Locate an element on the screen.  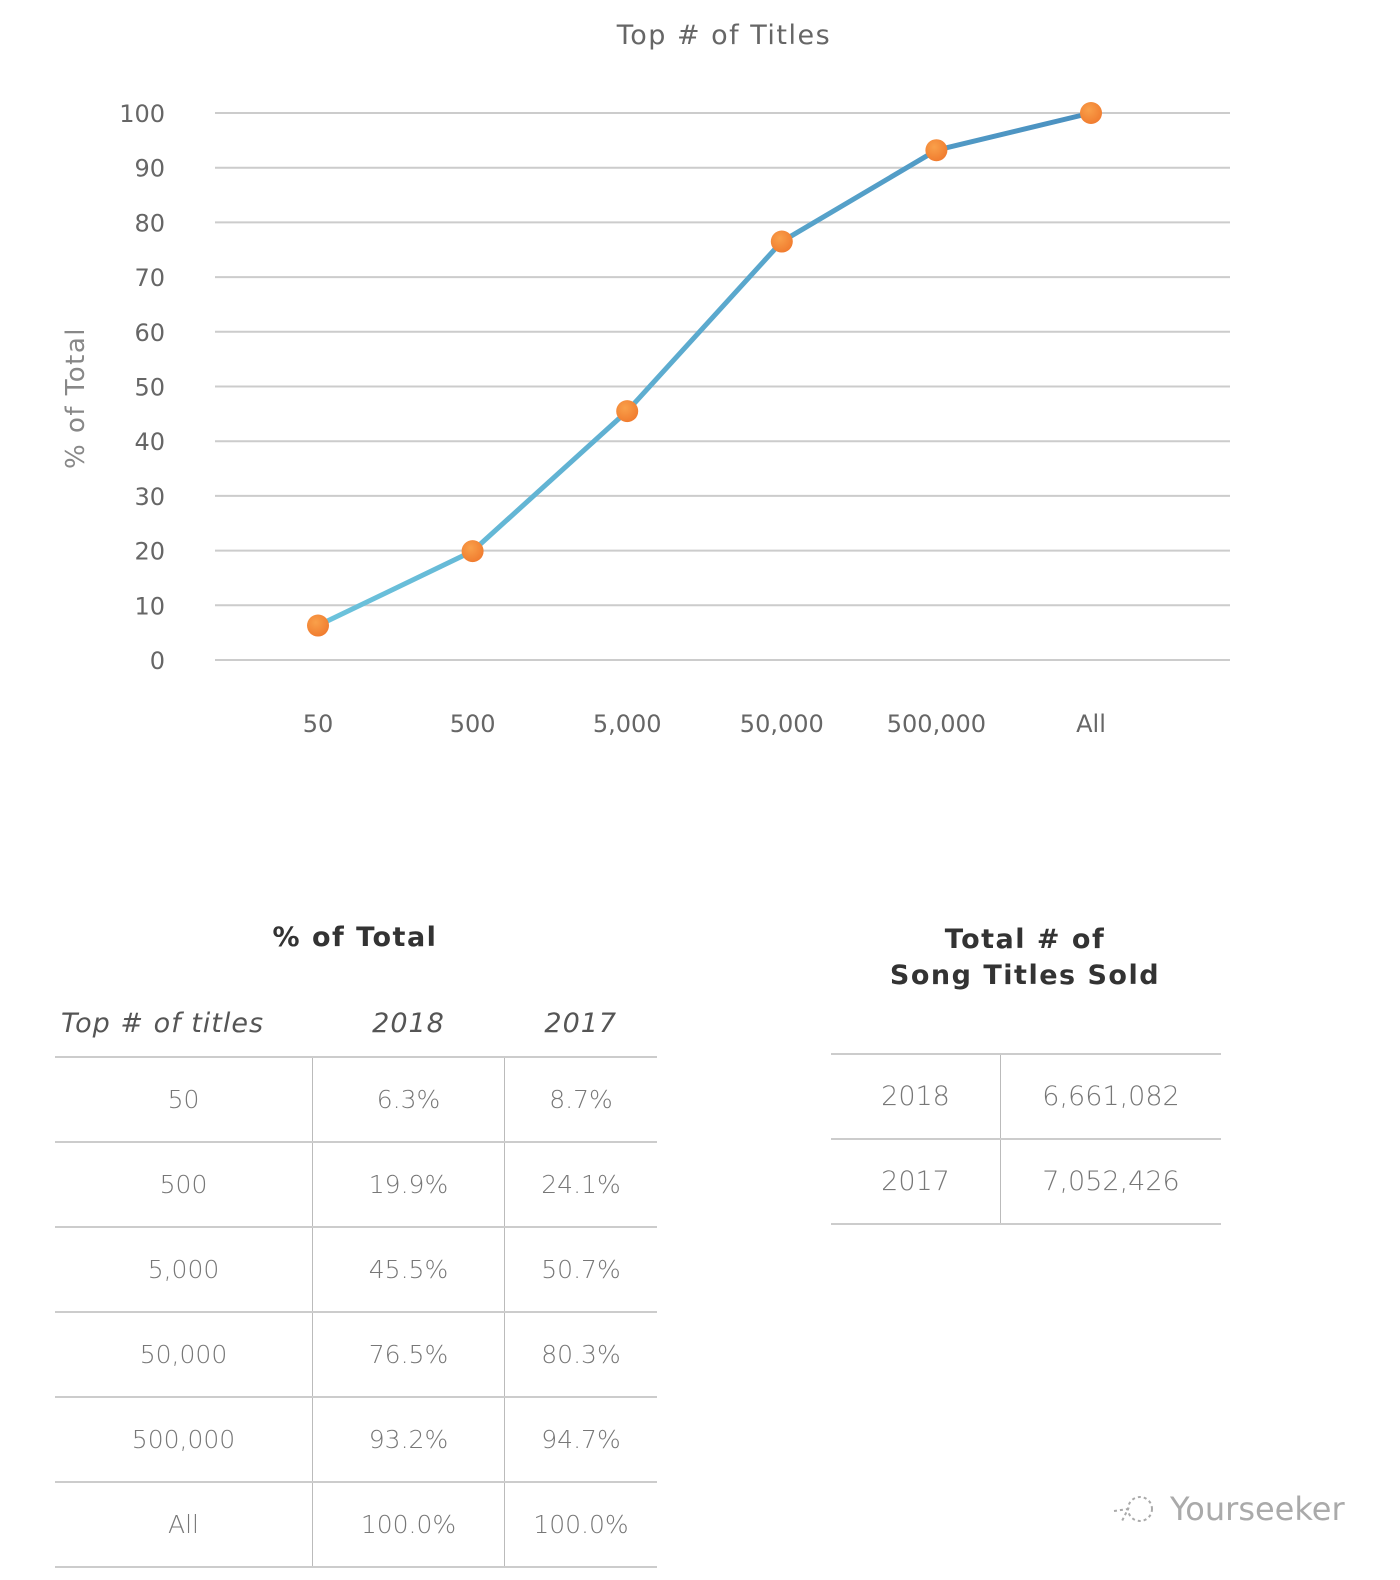
y-tick-label: 10 is located at coordinates (149, 606).